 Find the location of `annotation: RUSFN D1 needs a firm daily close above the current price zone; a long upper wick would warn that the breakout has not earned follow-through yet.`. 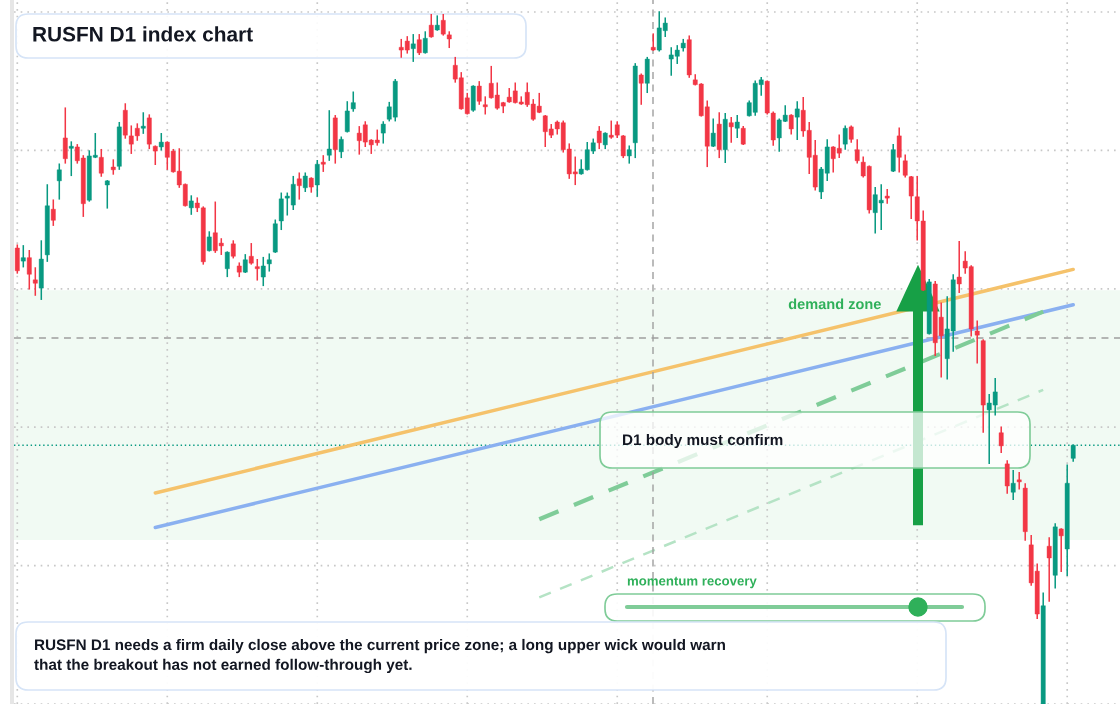

annotation: RUSFN D1 needs a firm daily close above the current price zone; a long upper wick would warn that the breakout has not earned follow-through yet. is located at coordinates (379, 656).